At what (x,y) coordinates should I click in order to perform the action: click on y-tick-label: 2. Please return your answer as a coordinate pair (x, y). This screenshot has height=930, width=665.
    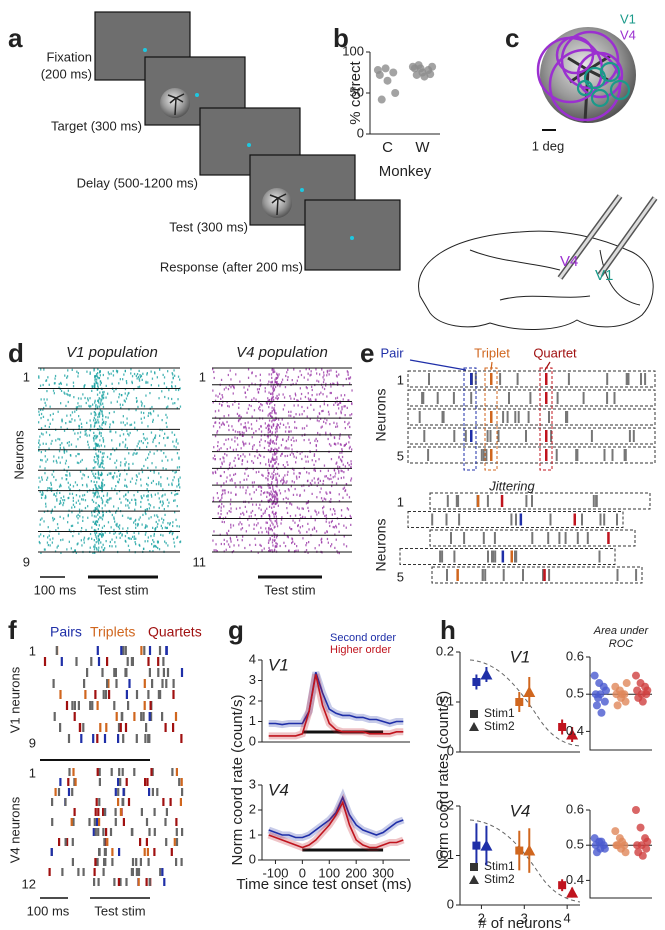
    Looking at the image, I should click on (252, 808).